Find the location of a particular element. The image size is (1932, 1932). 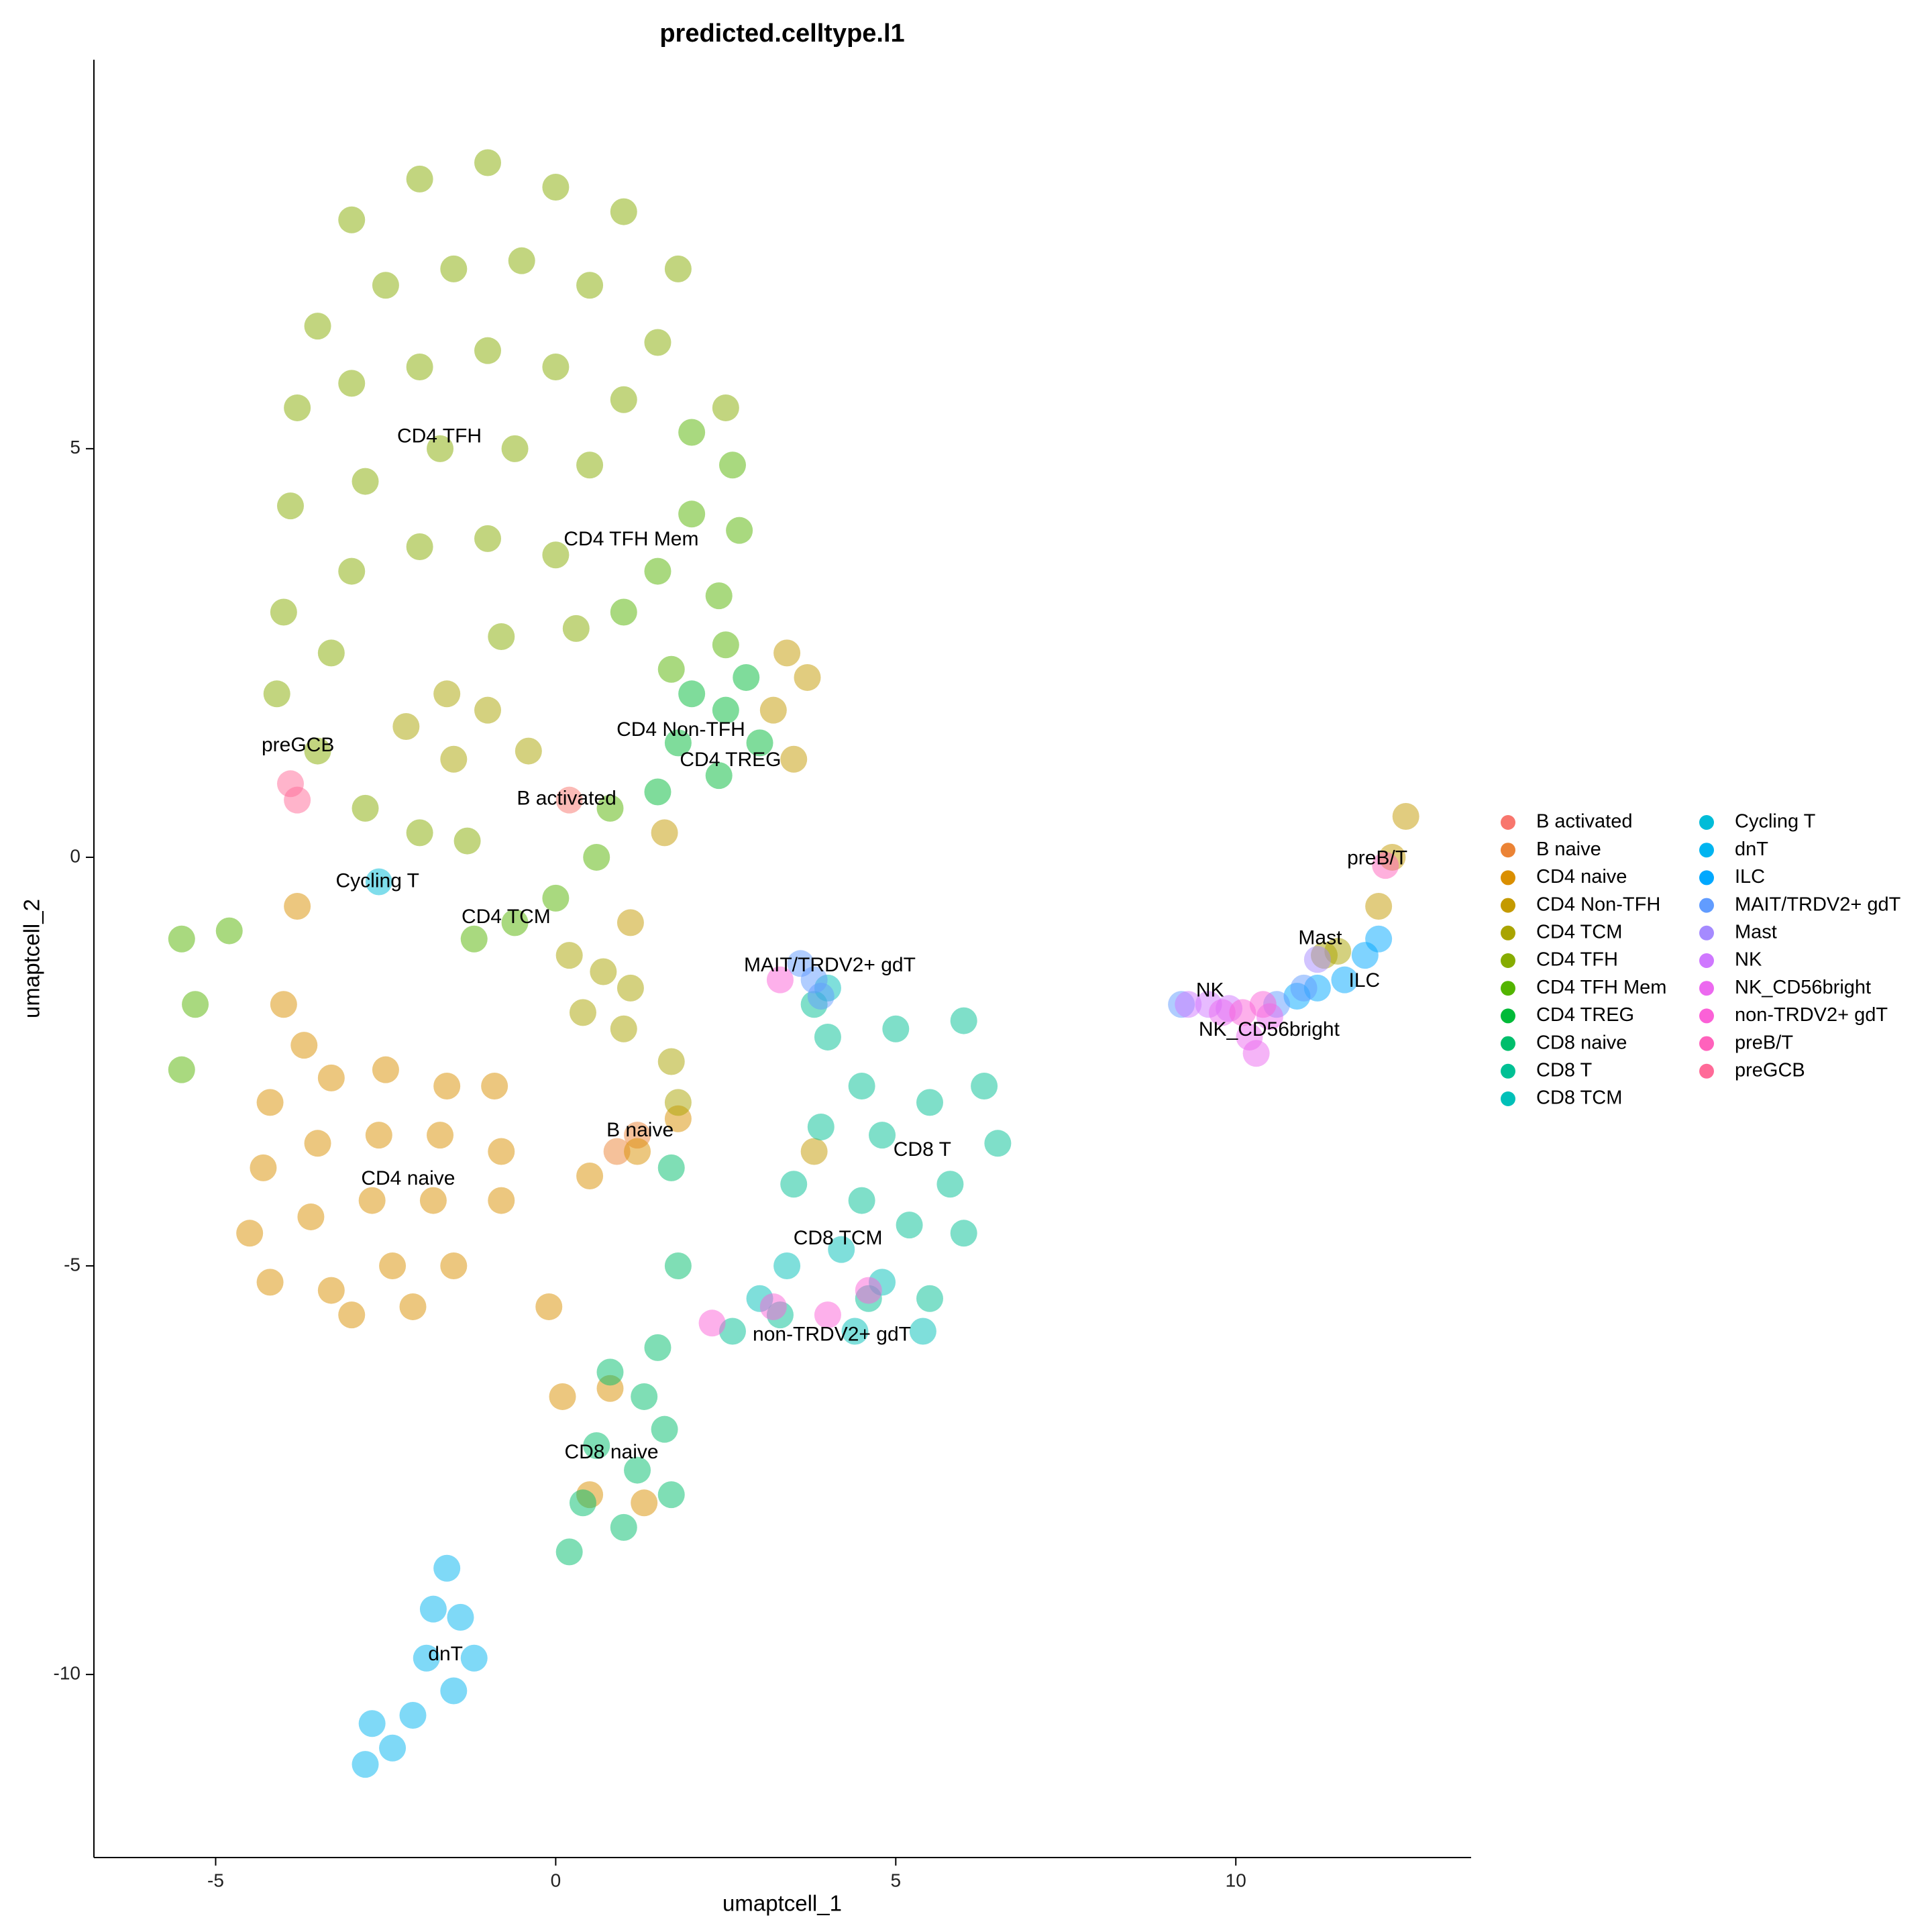

legend-label: non-TRDV2+ gdT is located at coordinates (1811, 1015).